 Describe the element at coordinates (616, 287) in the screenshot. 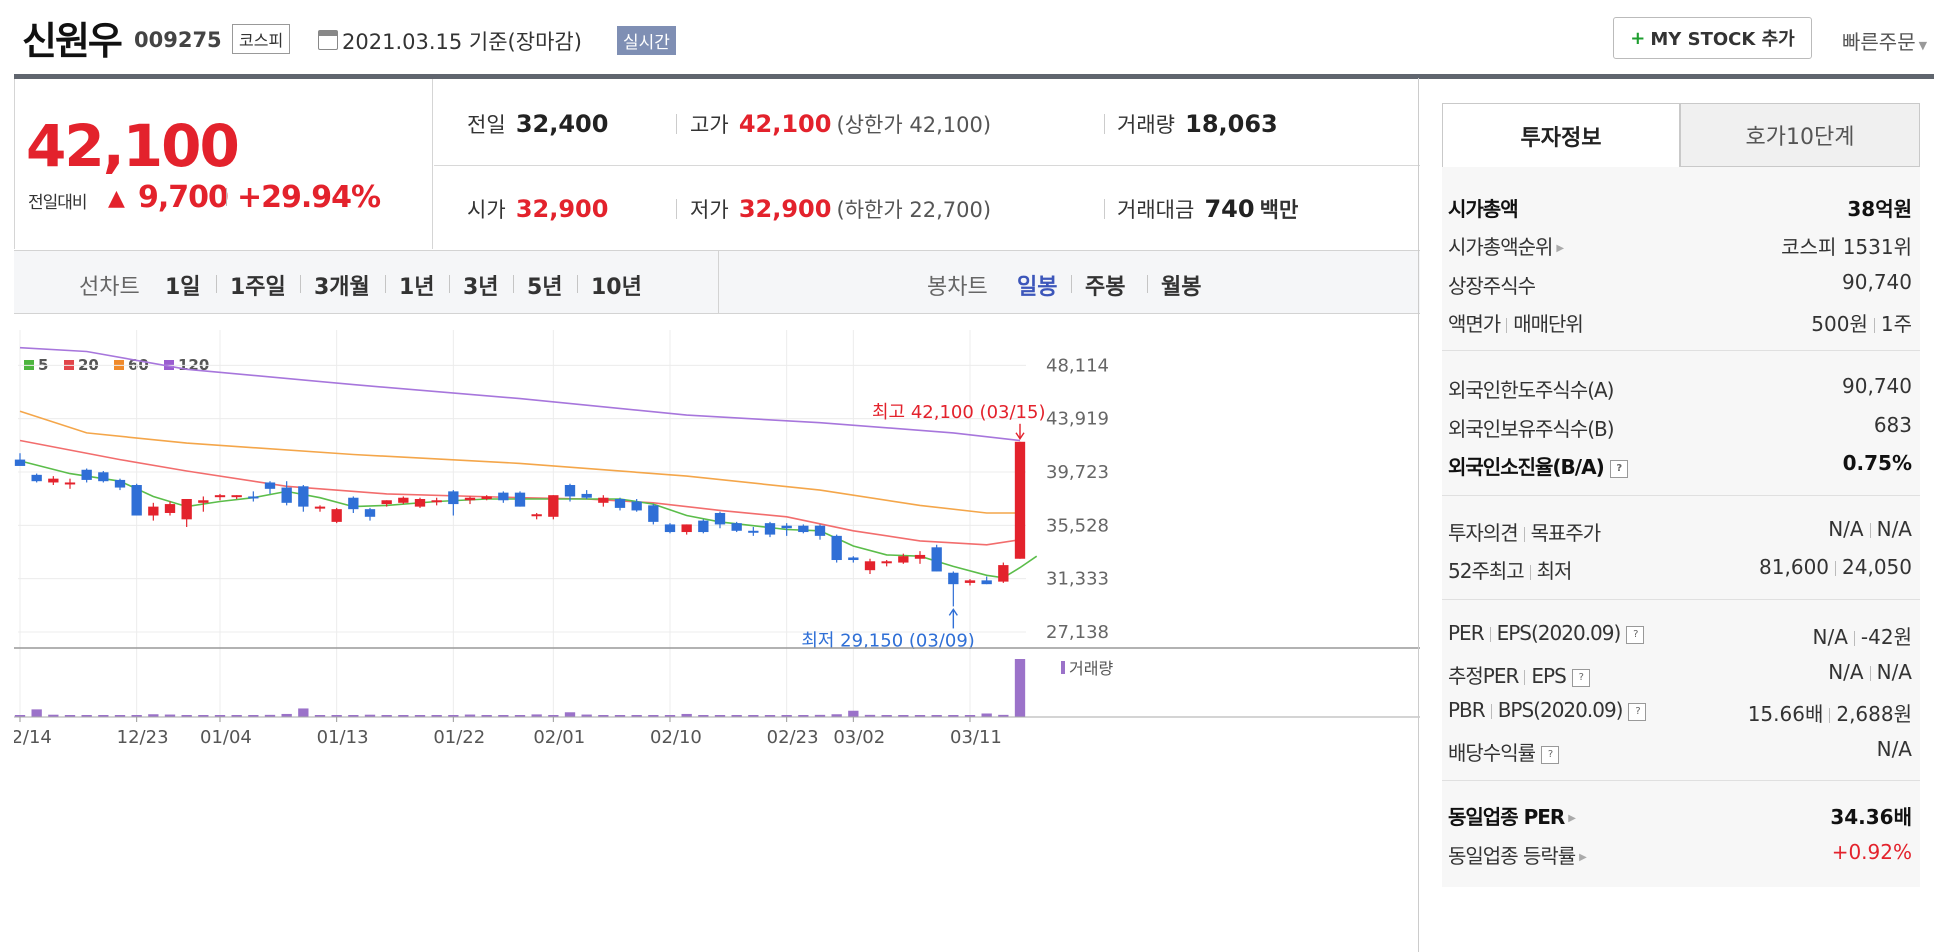

I see `period-10y: 10년` at that location.